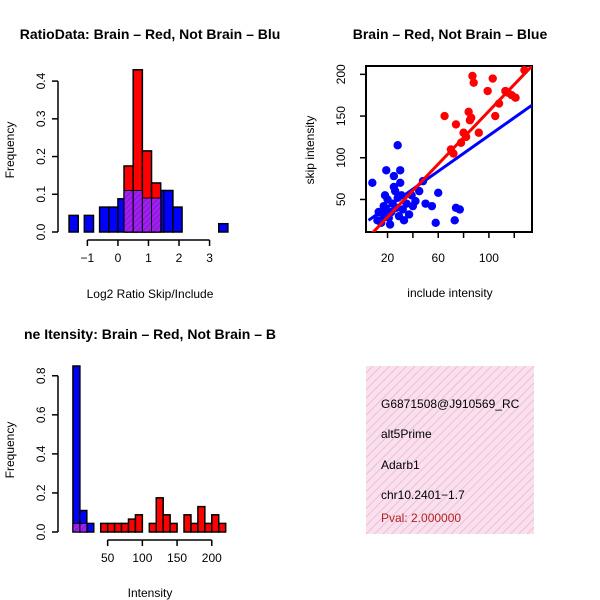 The image size is (600, 600). What do you see at coordinates (41, 492) in the screenshot?
I see `intensity-y-tick-label: 0.2` at bounding box center [41, 492].